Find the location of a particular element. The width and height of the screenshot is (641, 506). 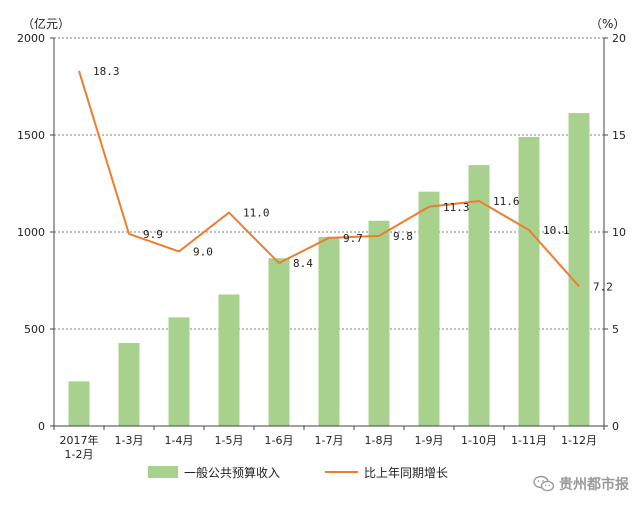

watermark: 贵州都市报 is located at coordinates (581, 484).